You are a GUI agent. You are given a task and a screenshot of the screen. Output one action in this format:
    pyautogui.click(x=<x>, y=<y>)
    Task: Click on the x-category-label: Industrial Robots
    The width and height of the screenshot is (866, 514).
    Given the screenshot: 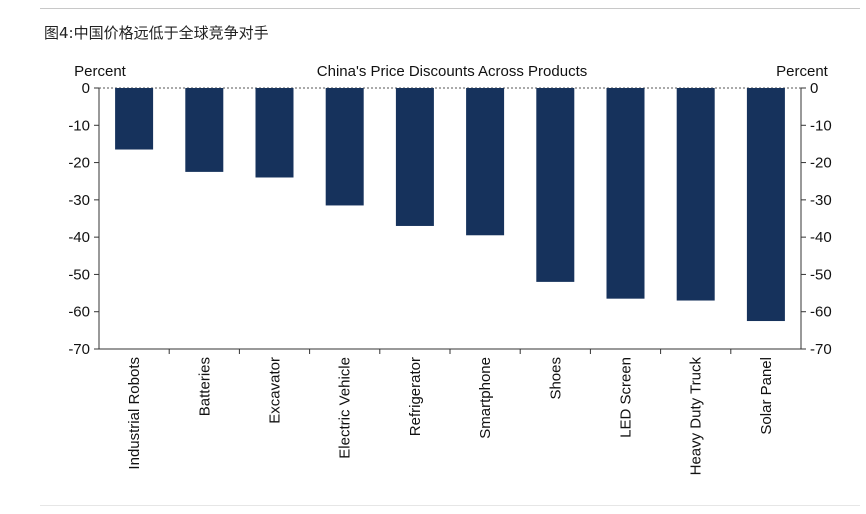 What is the action you would take?
    pyautogui.click(x=134, y=413)
    